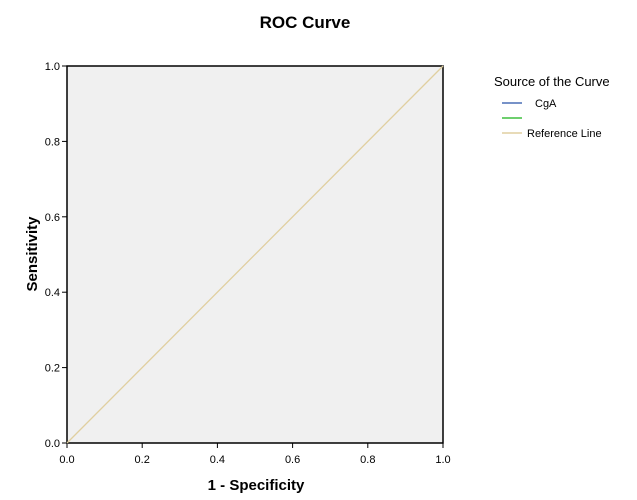 The width and height of the screenshot is (637, 500). Describe the element at coordinates (52, 369) in the screenshot. I see `y-tick-label: 0.2` at that location.